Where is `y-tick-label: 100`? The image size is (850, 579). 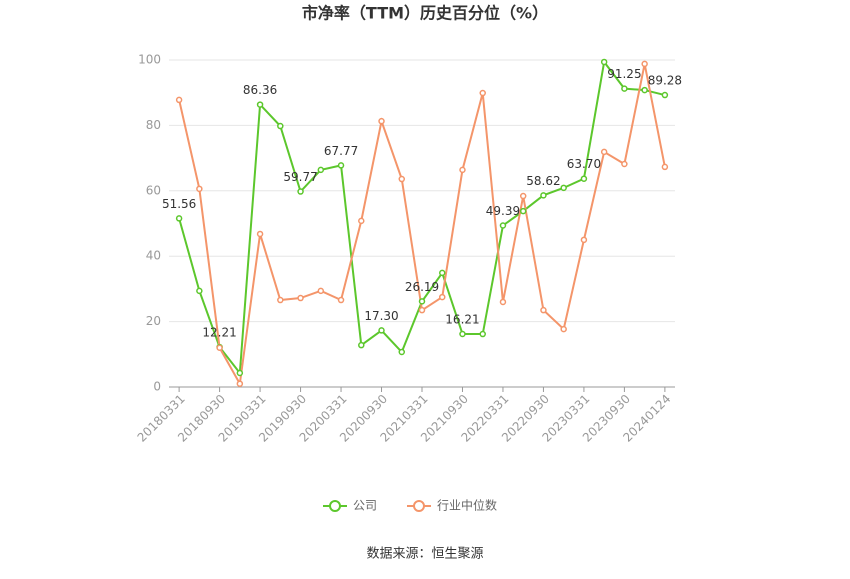
y-tick-label: 100 is located at coordinates (149, 60).